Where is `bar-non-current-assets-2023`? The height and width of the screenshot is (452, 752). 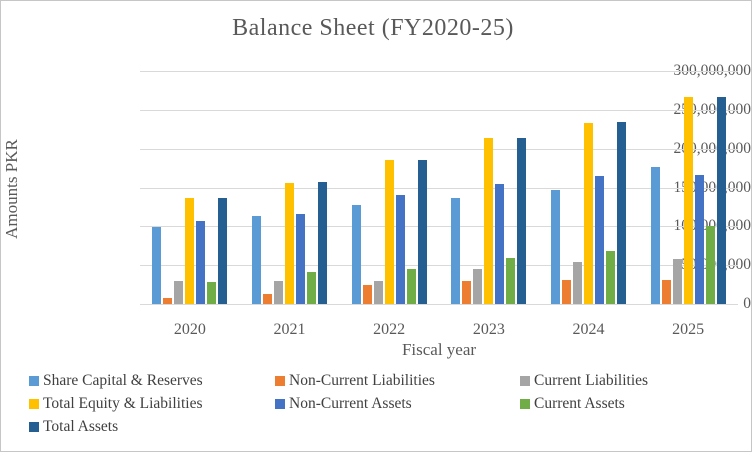
bar-non-current-assets-2023 is located at coordinates (500, 244).